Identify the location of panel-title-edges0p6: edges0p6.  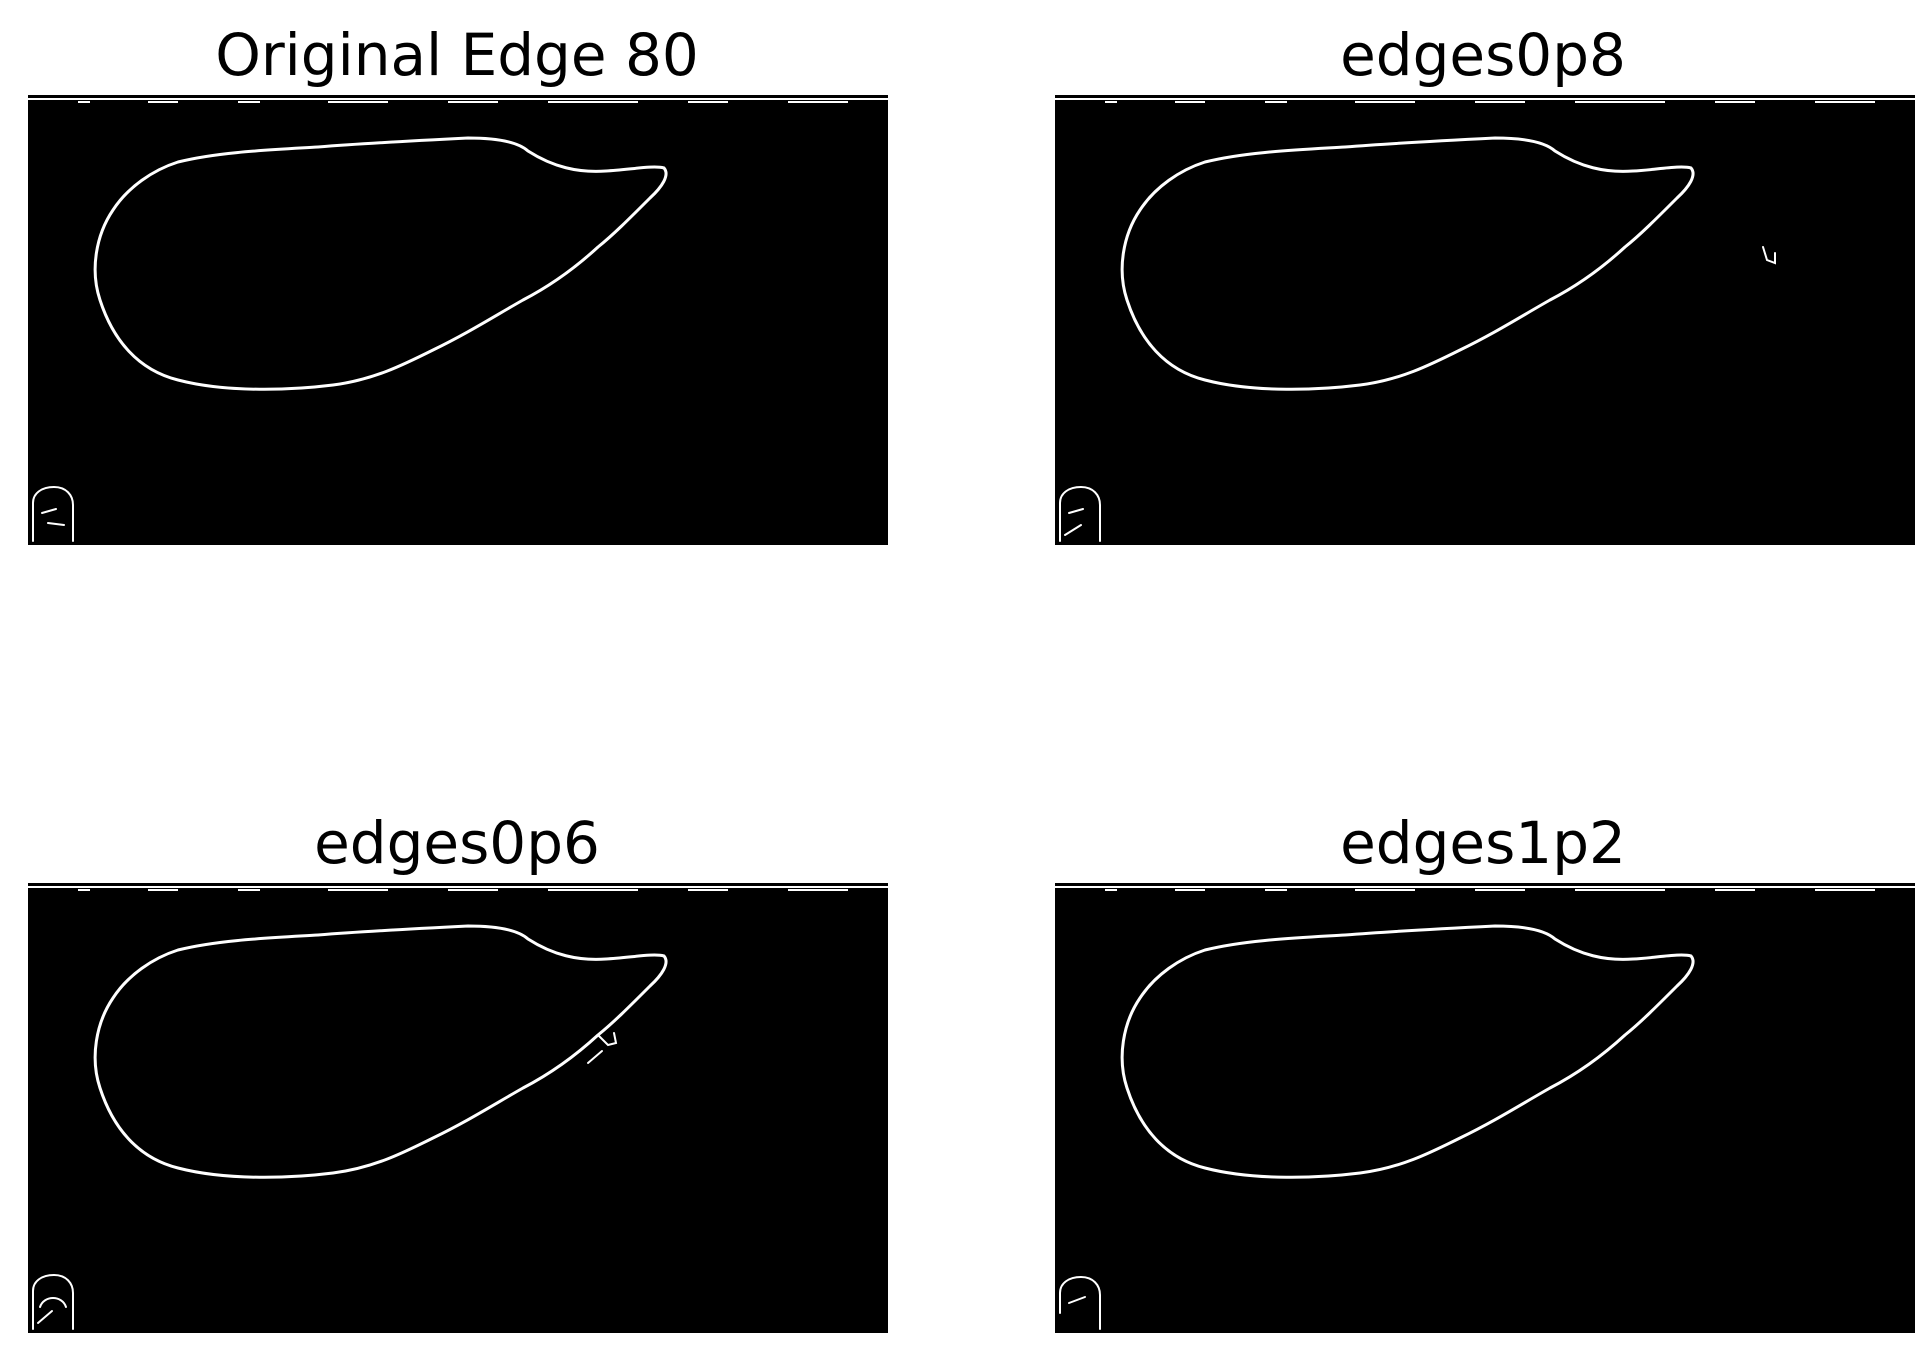
(457, 843).